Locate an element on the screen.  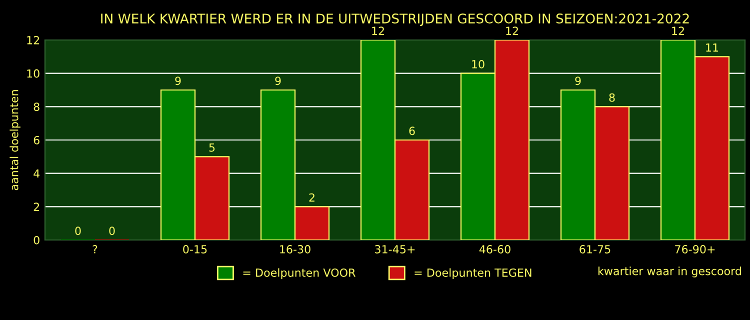
y-tick-label: 0 is located at coordinates (37, 240).